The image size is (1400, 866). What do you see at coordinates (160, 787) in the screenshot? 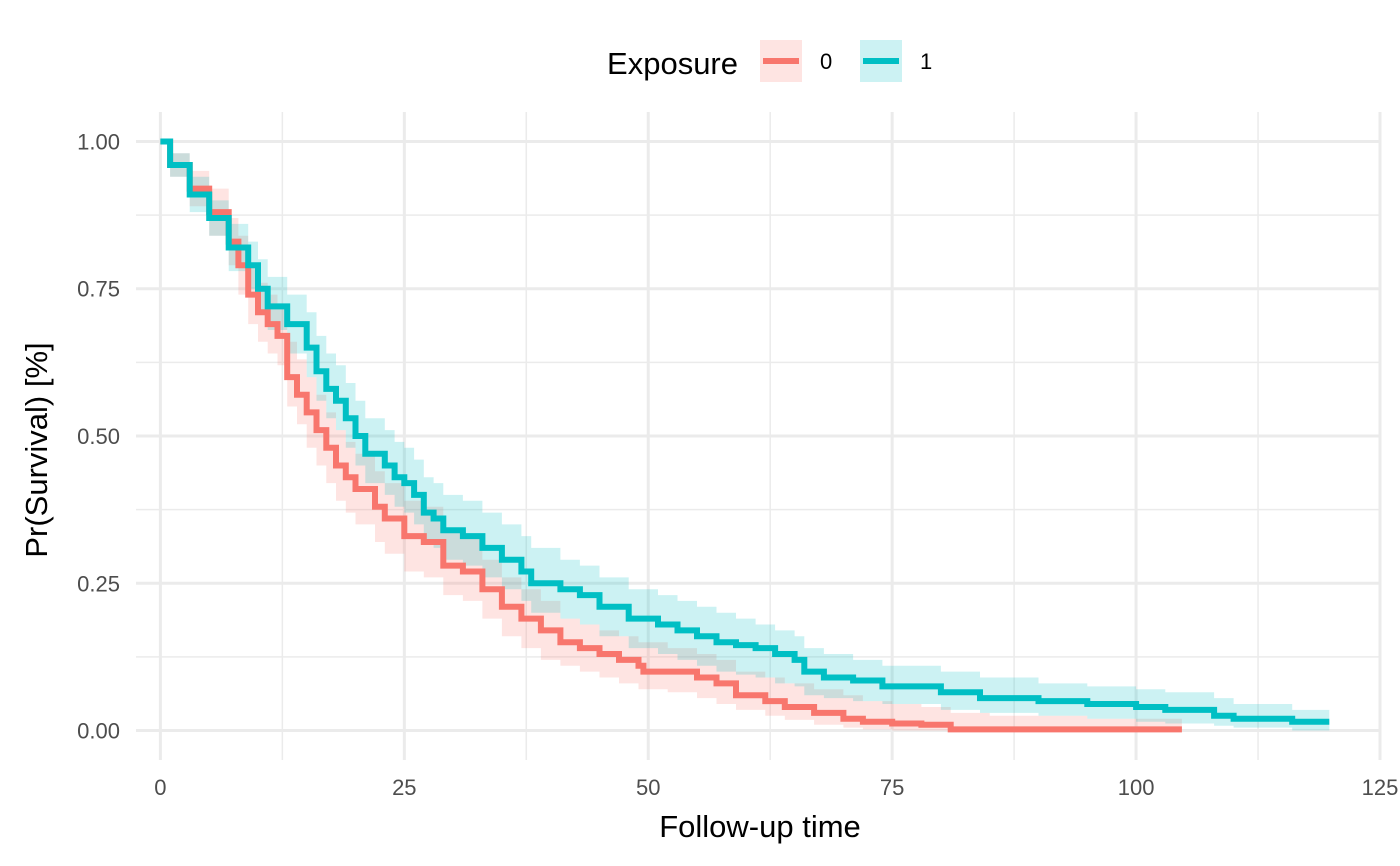
I see `x-tick-label: 0` at bounding box center [160, 787].